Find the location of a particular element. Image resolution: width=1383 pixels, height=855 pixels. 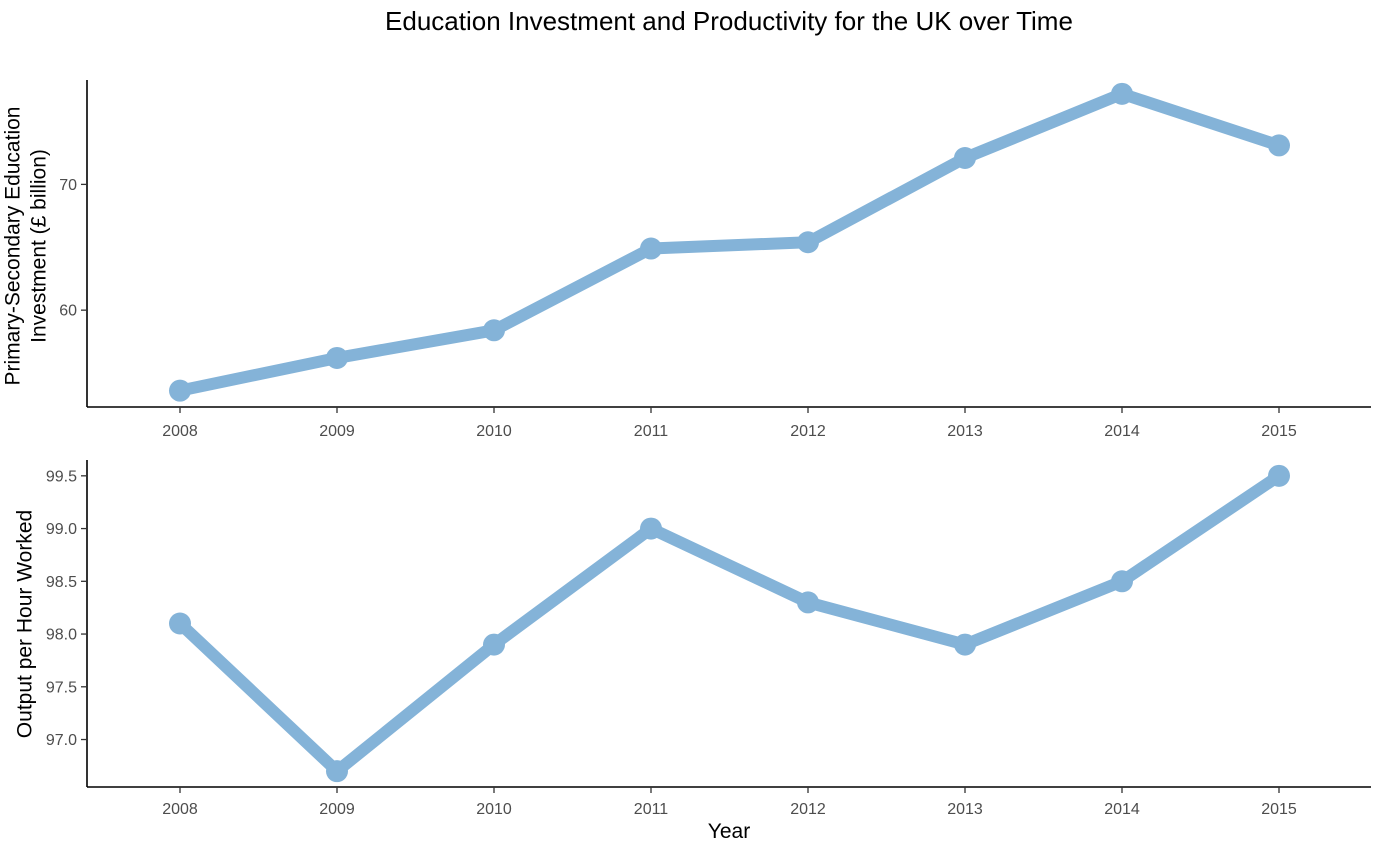

y-tick-label: 99.0 is located at coordinates (61, 529).